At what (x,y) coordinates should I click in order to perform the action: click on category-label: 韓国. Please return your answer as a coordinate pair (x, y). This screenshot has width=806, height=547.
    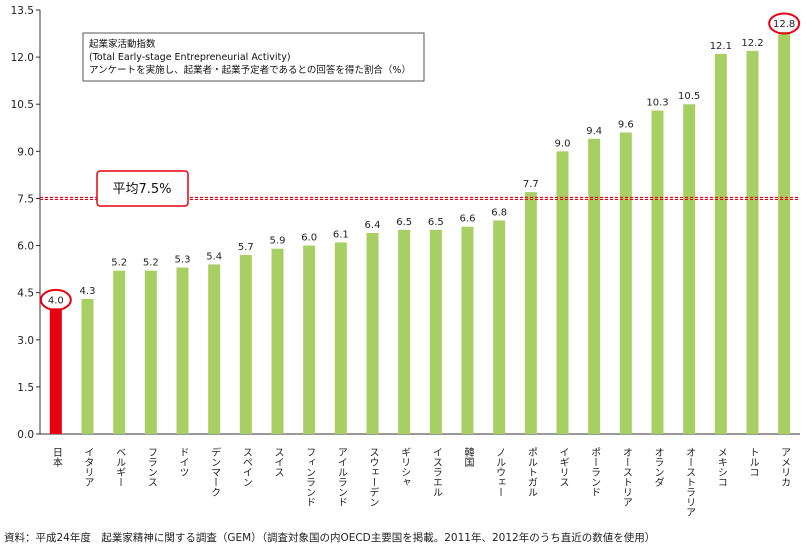
    Looking at the image, I should click on (468, 457).